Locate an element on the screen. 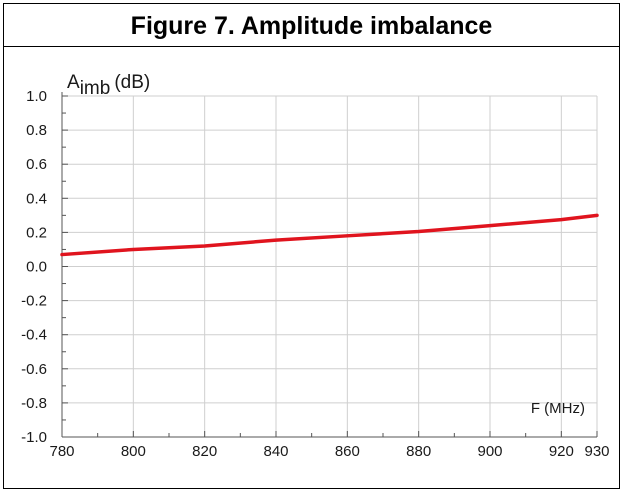  y-tick-label: -0.4 is located at coordinates (34, 335).